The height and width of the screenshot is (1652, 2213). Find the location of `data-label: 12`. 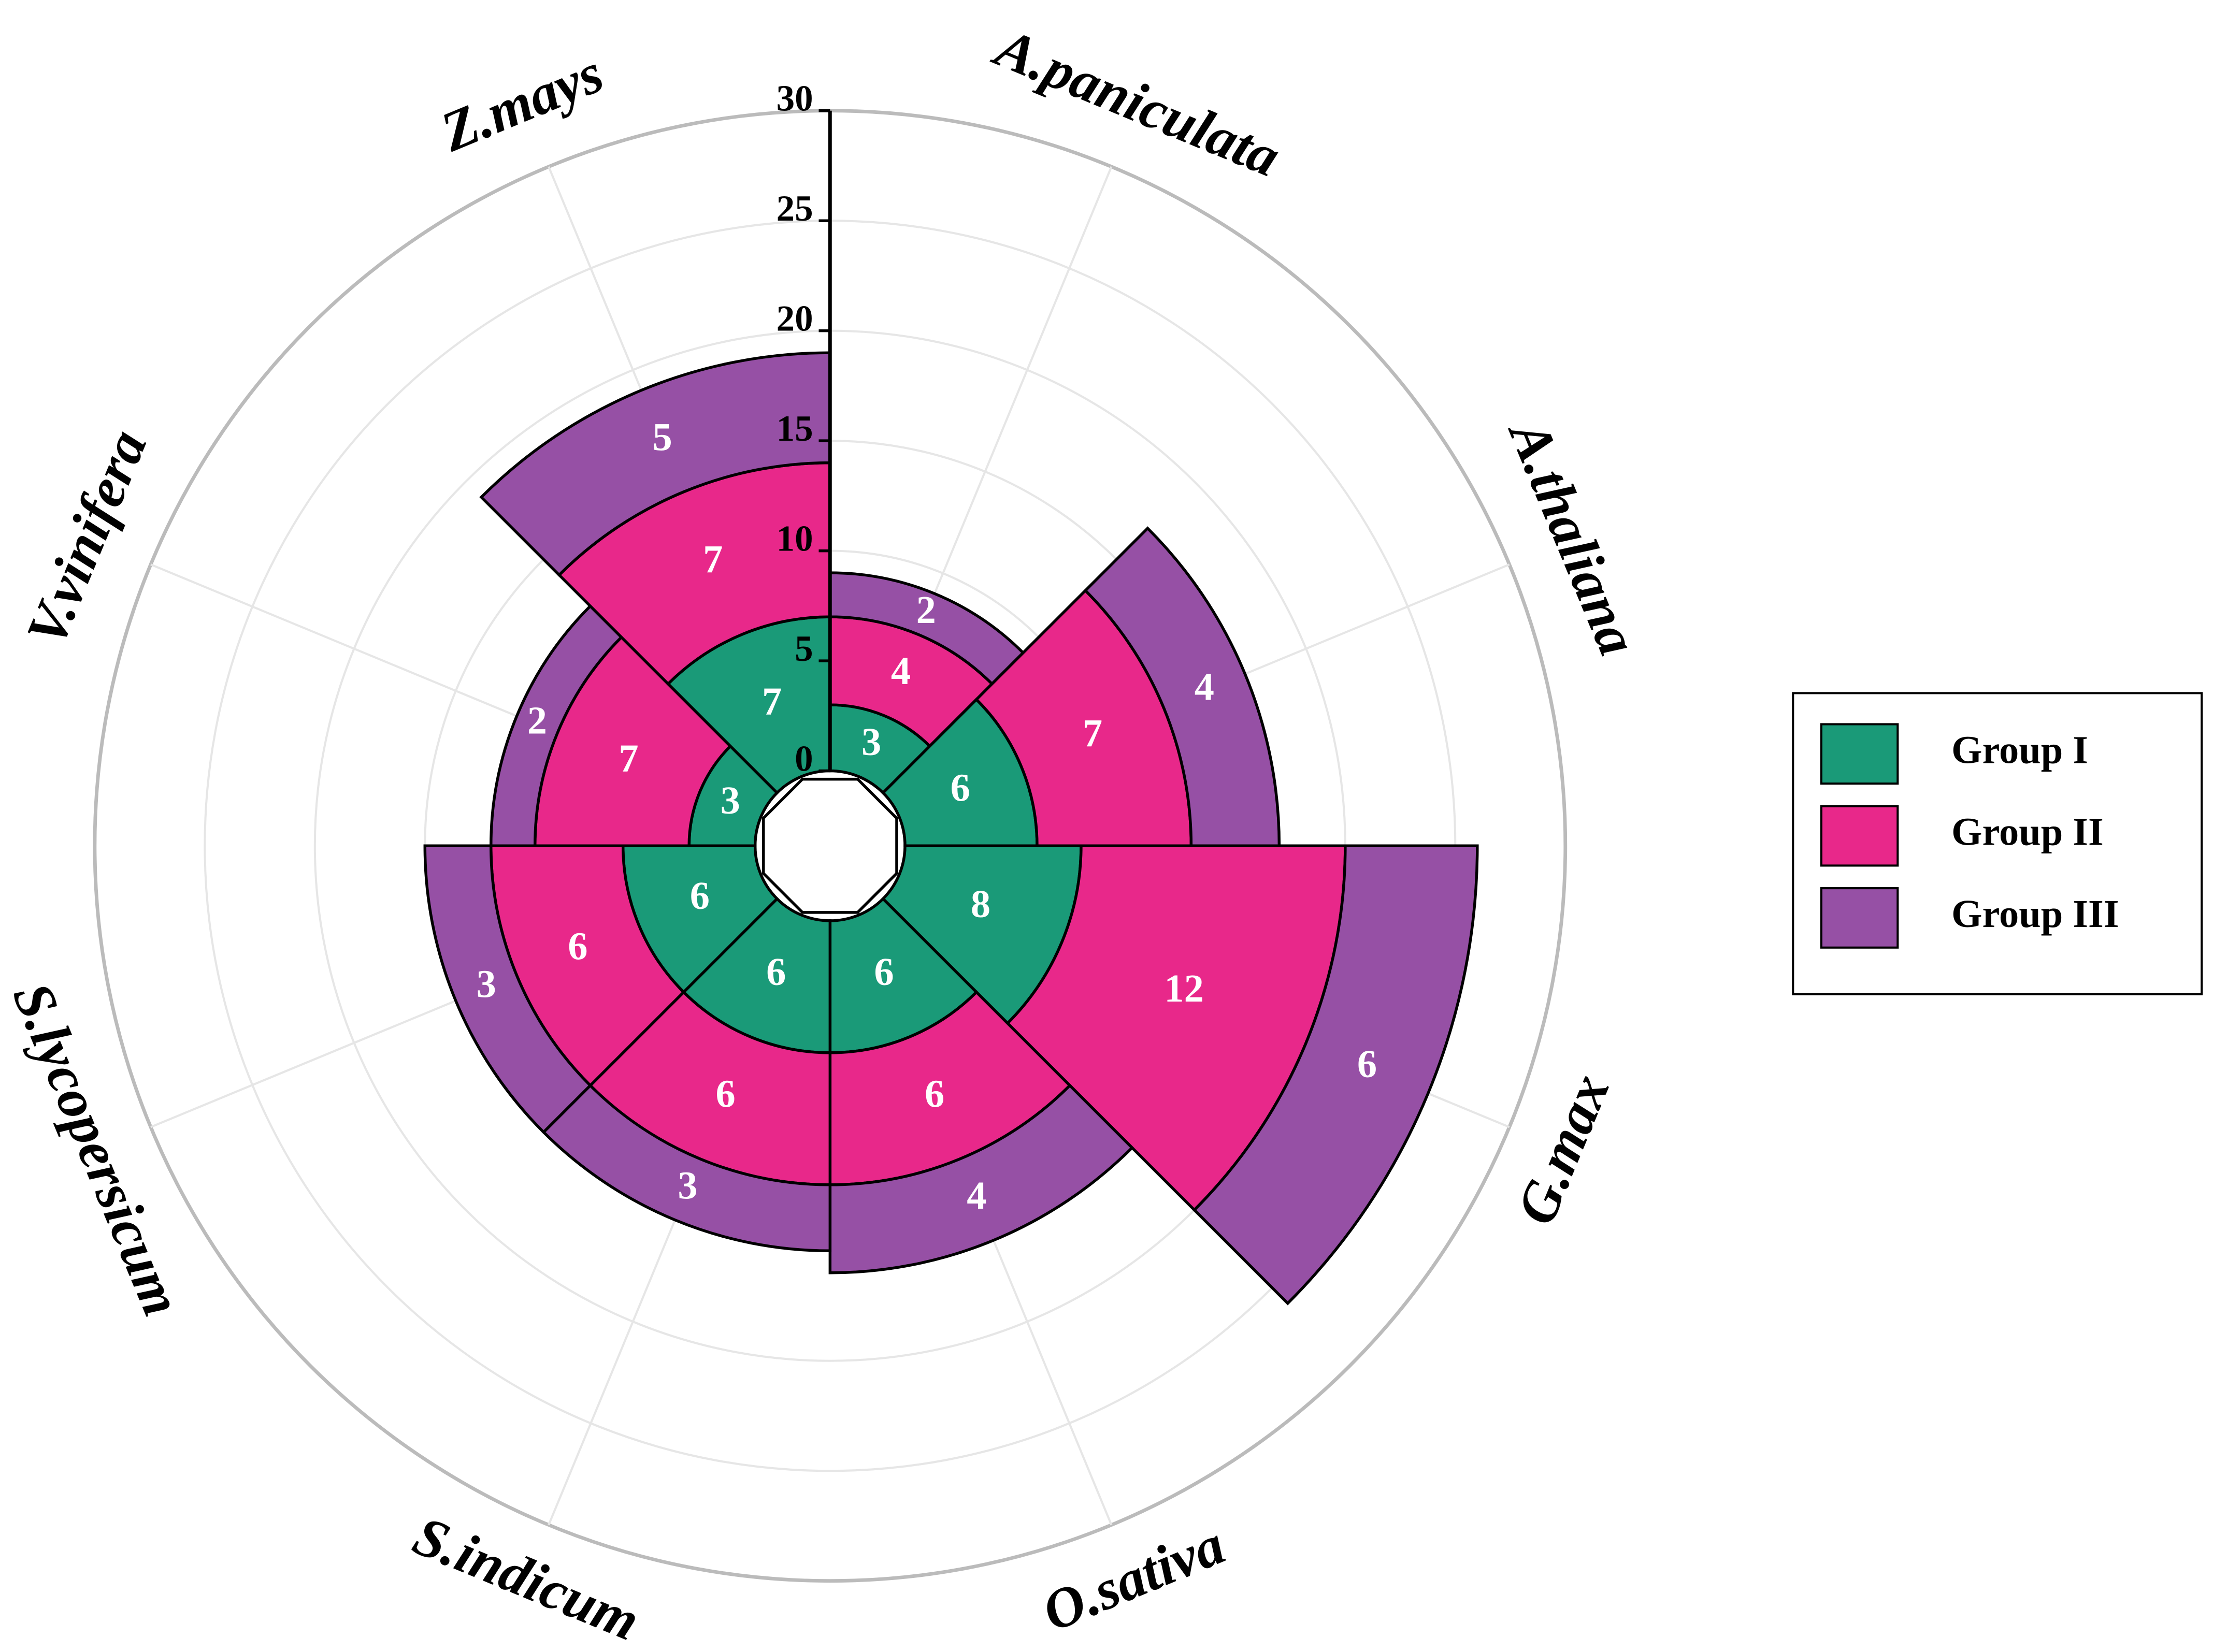

data-label: 12 is located at coordinates (1183, 988).